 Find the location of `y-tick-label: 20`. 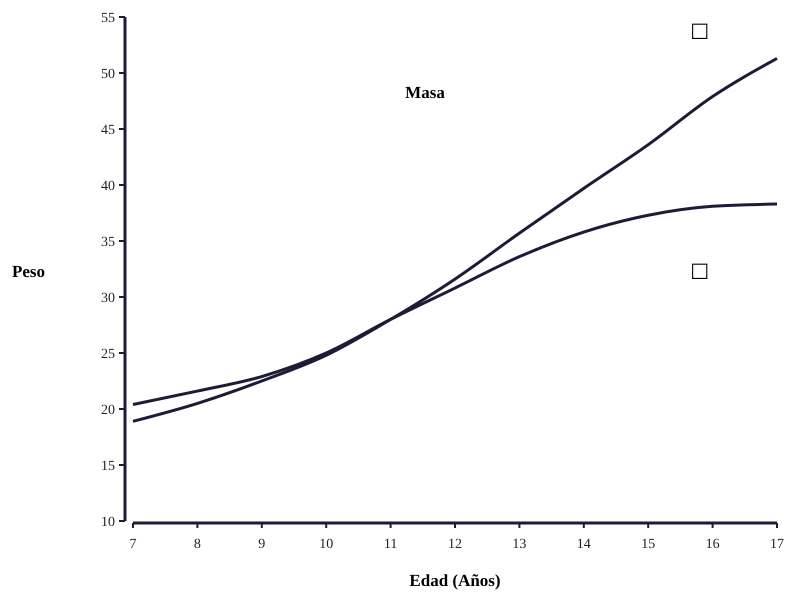

y-tick-label: 20 is located at coordinates (108, 410).